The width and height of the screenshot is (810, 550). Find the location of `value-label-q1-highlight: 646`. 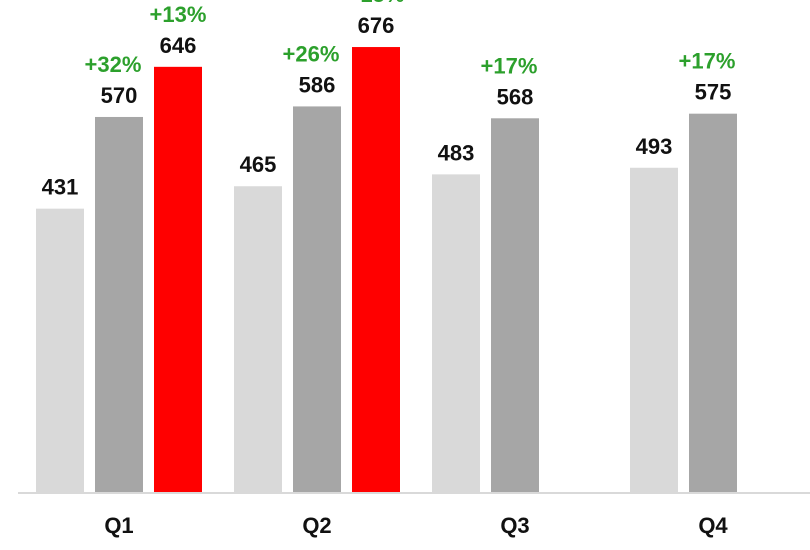

value-label-q1-highlight: 646 is located at coordinates (178, 45).